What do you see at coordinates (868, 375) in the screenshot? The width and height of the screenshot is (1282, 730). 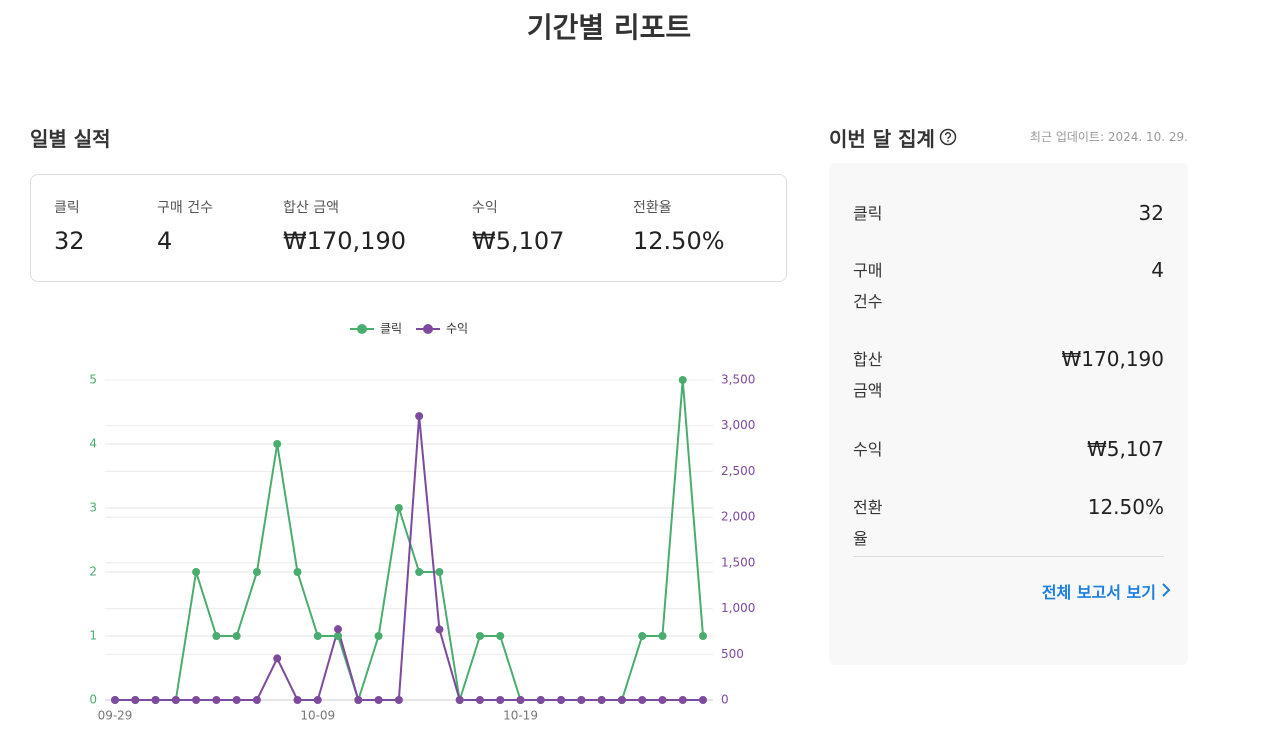 I see `row-label: 합산 금액` at bounding box center [868, 375].